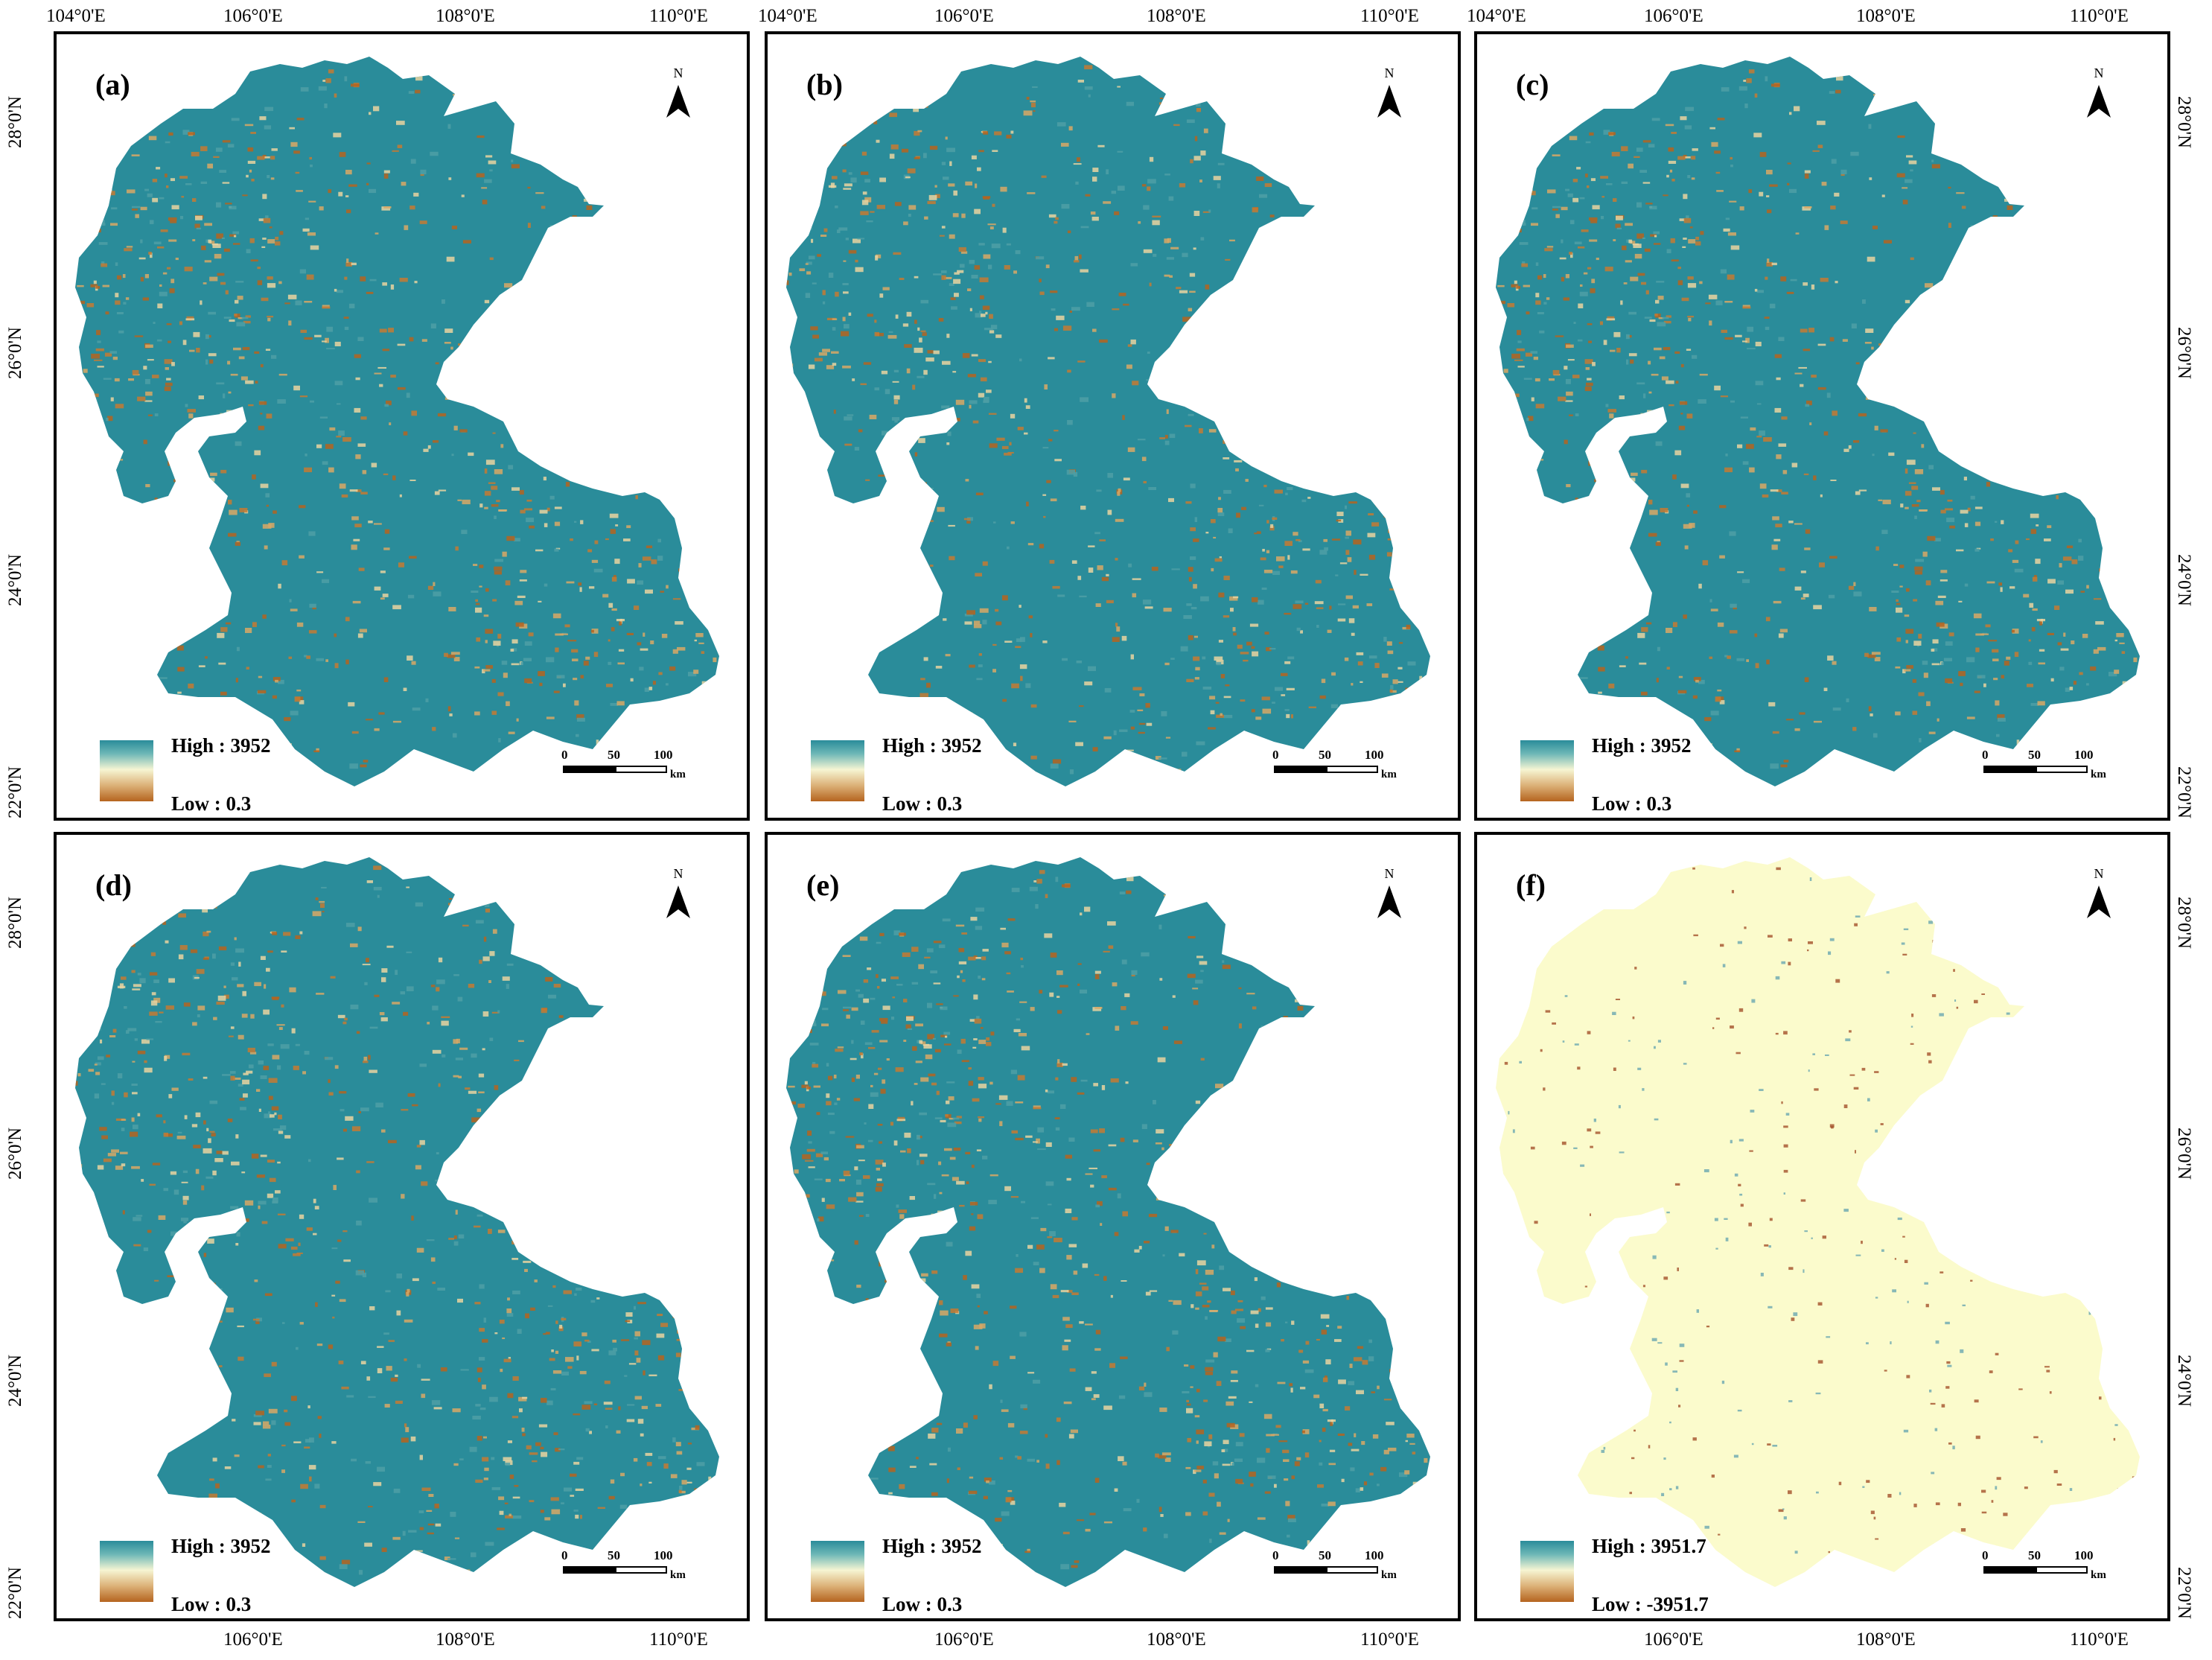 Image resolution: width=2212 pixels, height=1660 pixels. Describe the element at coordinates (114, 885) in the screenshot. I see `panel-label: (d)` at that location.